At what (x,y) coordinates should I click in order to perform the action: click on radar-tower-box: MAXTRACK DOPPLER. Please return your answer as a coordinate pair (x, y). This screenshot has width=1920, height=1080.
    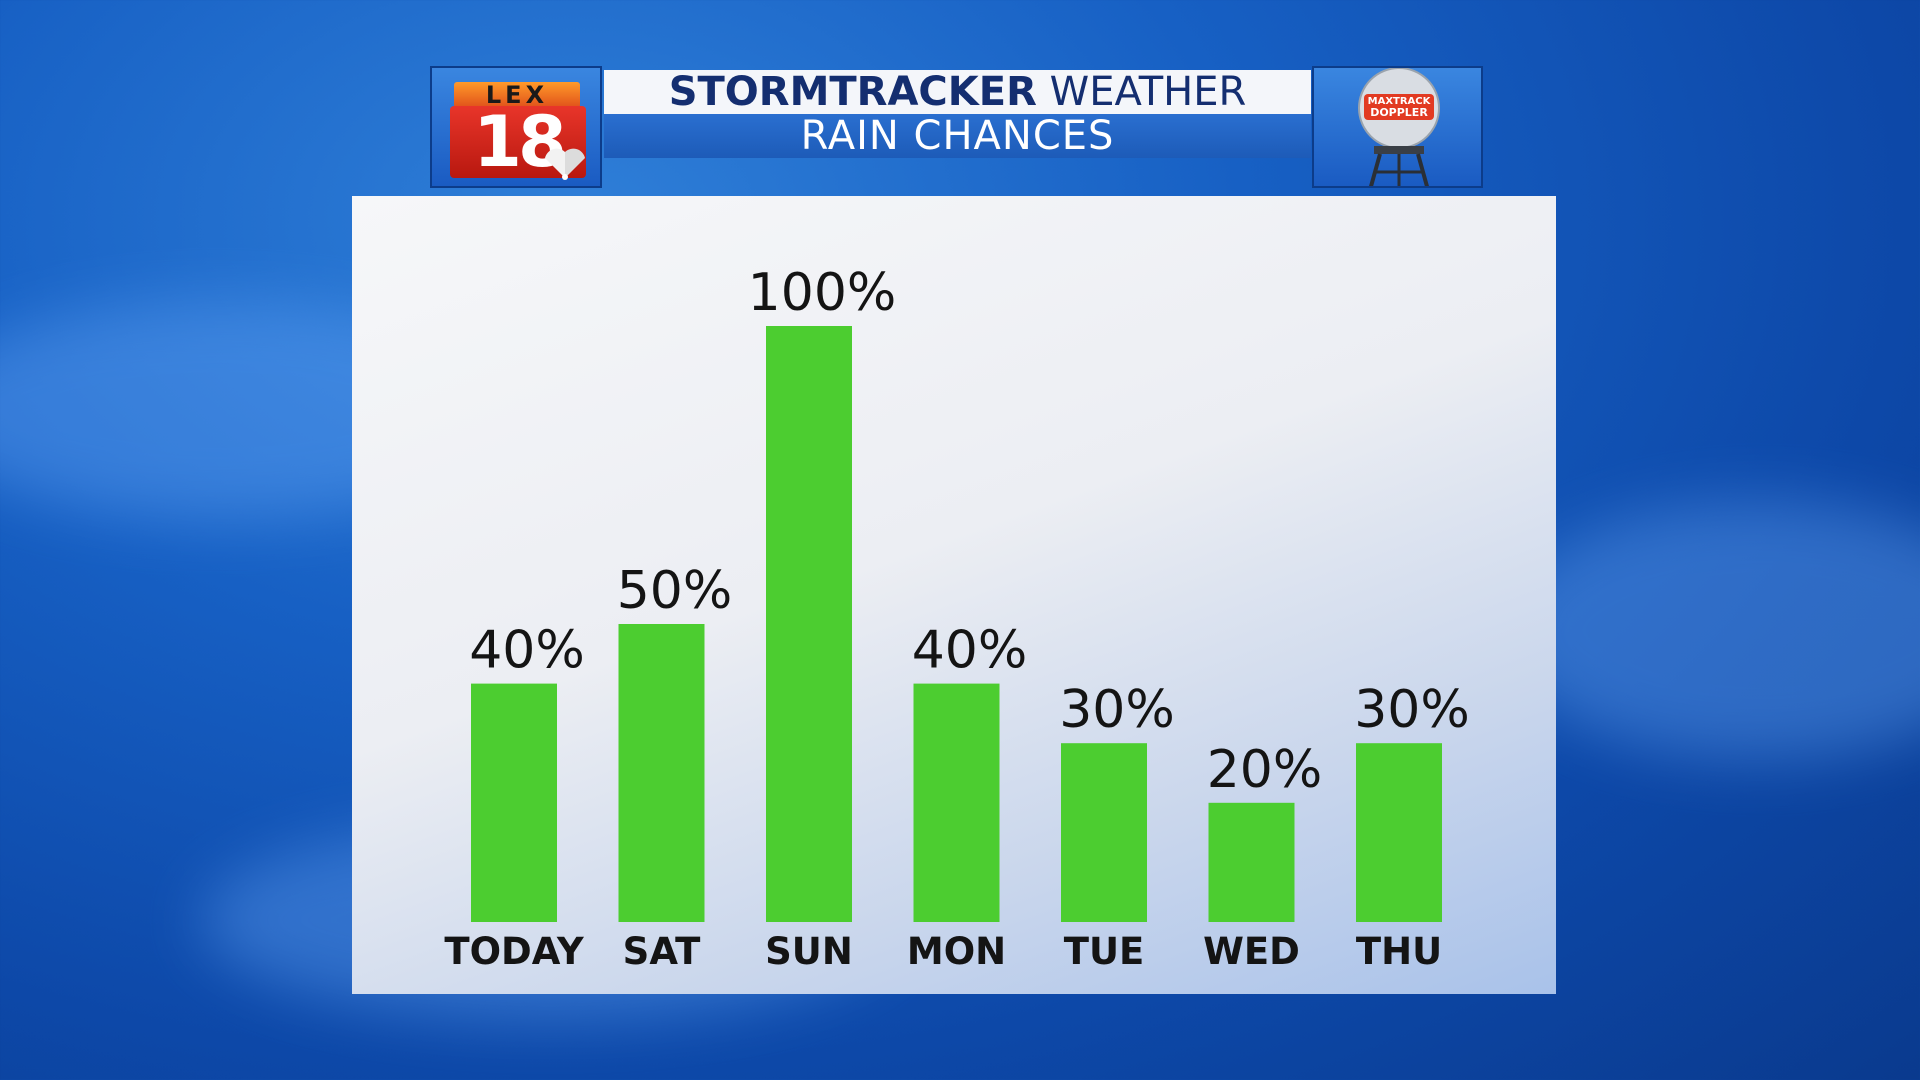
    Looking at the image, I should click on (1397, 127).